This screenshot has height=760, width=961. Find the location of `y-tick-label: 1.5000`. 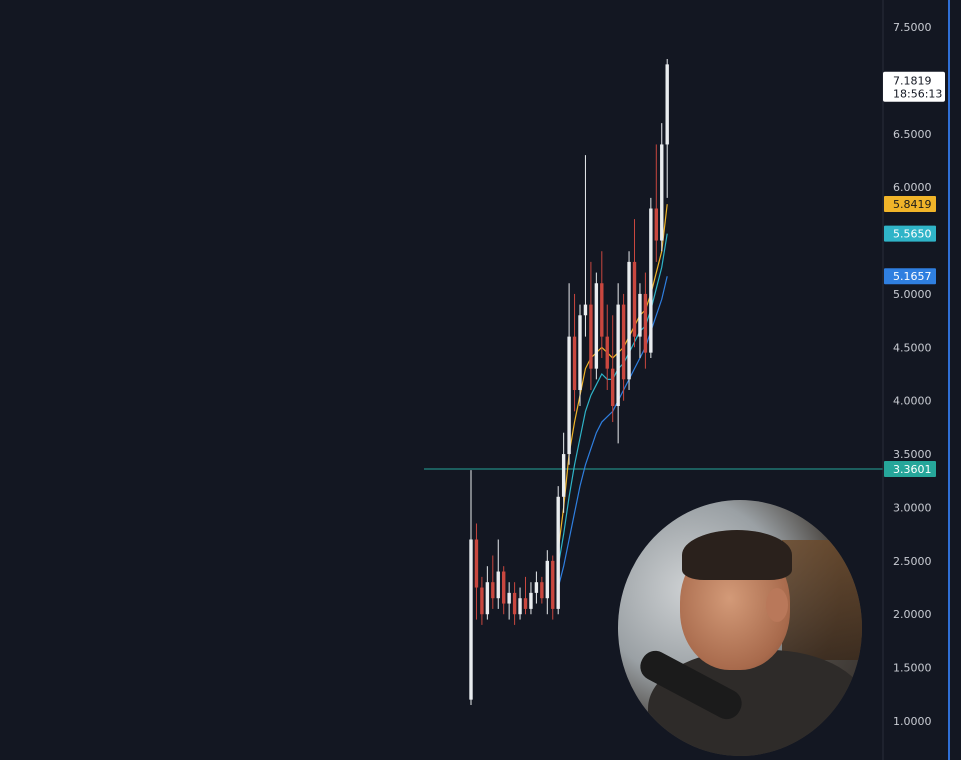

y-tick-label: 1.5000 is located at coordinates (912, 668).